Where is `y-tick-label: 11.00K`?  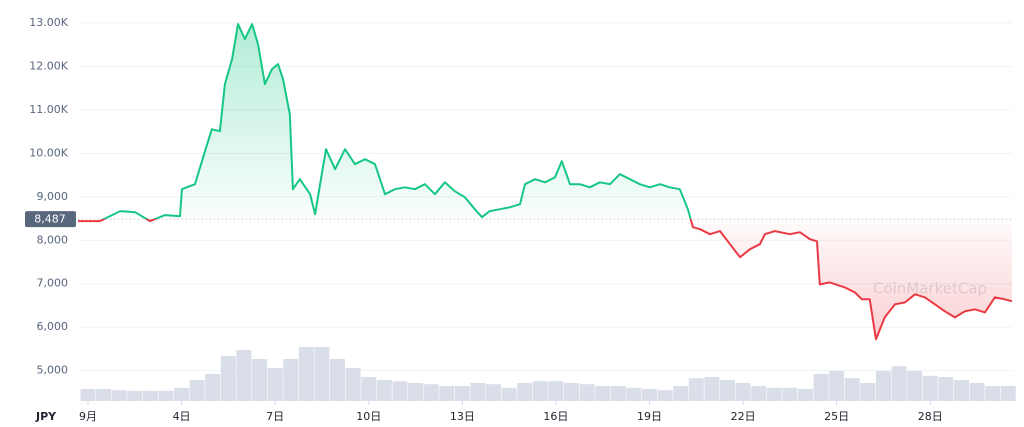 y-tick-label: 11.00K is located at coordinates (48, 109).